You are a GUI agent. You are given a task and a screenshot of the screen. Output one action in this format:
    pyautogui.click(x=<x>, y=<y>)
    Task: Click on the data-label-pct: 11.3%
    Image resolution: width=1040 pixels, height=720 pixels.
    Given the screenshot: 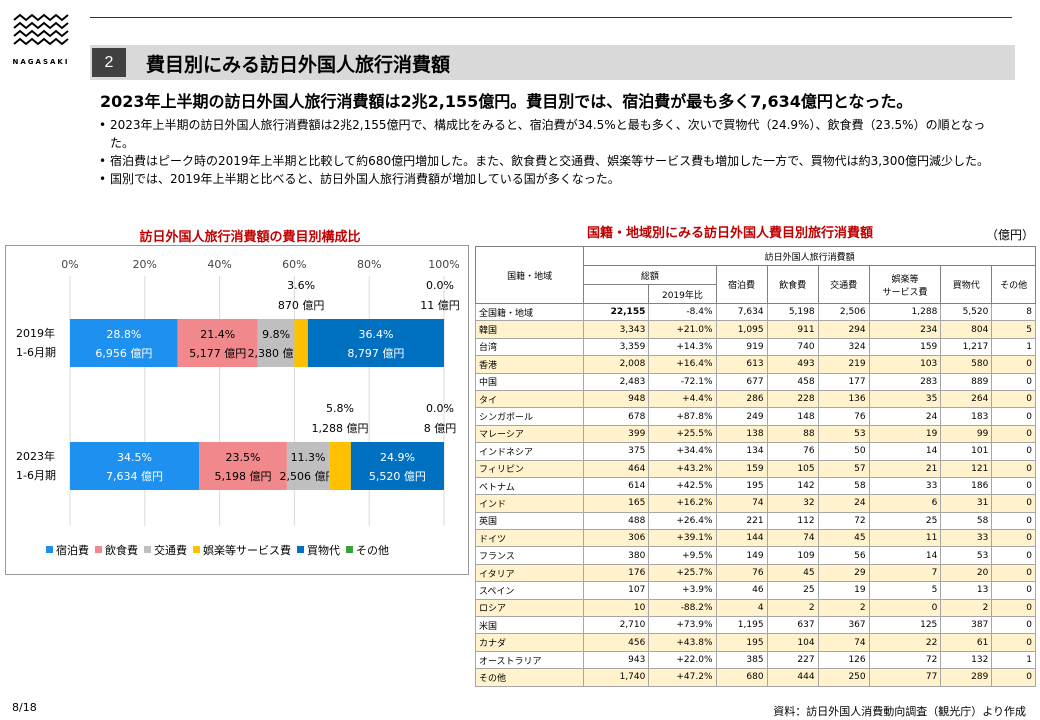 What is the action you would take?
    pyautogui.click(x=308, y=457)
    